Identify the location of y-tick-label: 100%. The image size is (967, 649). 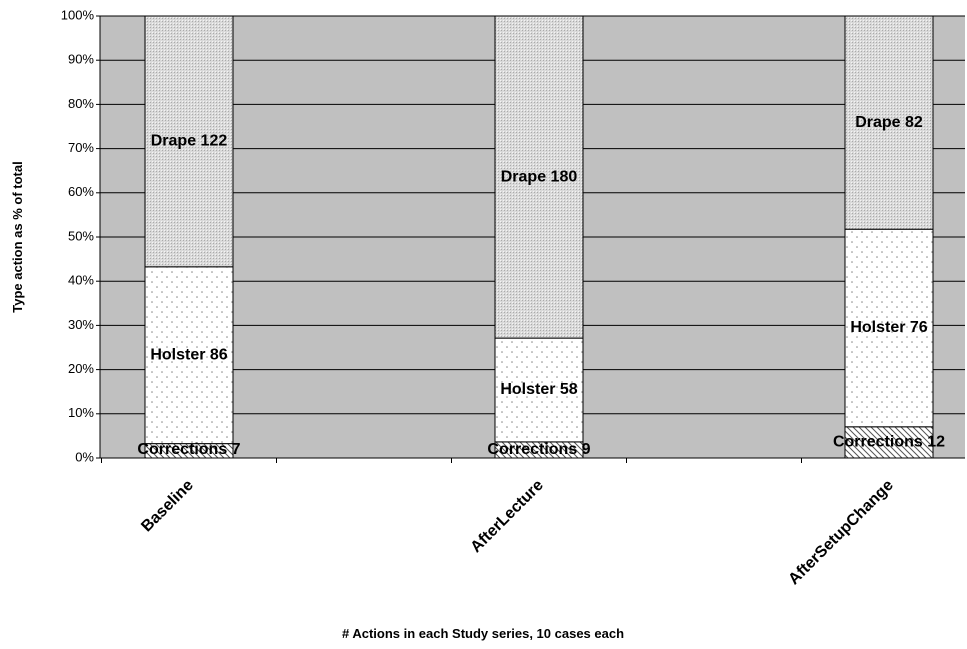
(78, 14).